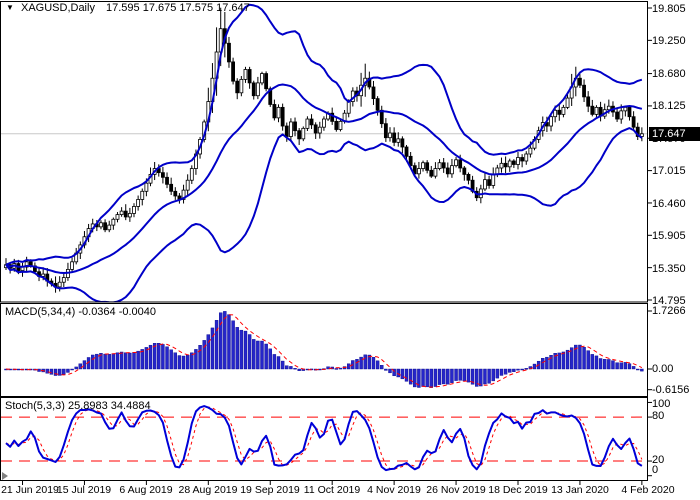 This screenshot has width=700, height=500. Describe the element at coordinates (663, 369) in the screenshot. I see `macd-tick: 0.00` at that location.